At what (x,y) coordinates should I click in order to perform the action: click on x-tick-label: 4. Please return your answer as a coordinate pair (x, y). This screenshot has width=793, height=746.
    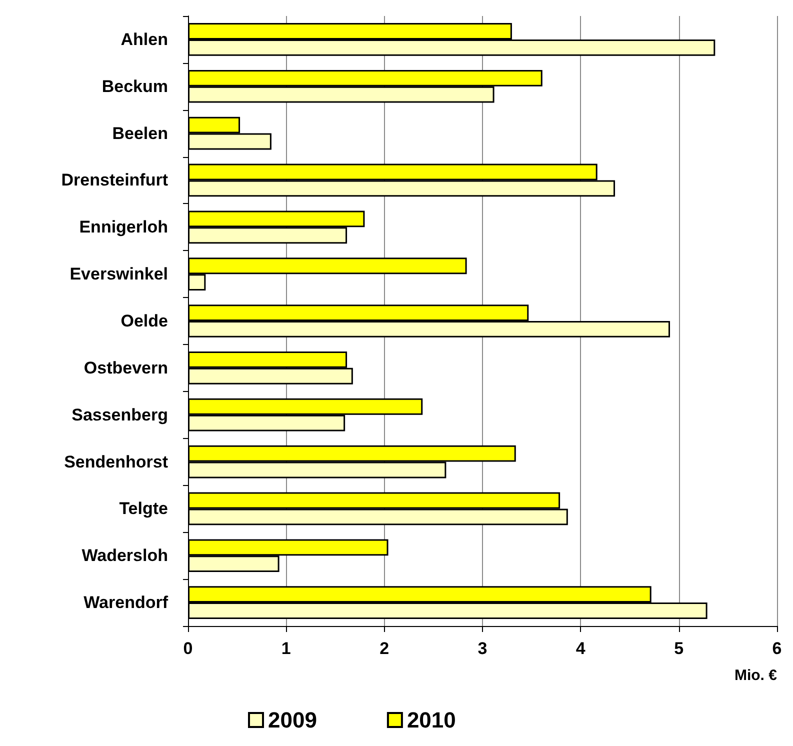
    Looking at the image, I should click on (581, 648).